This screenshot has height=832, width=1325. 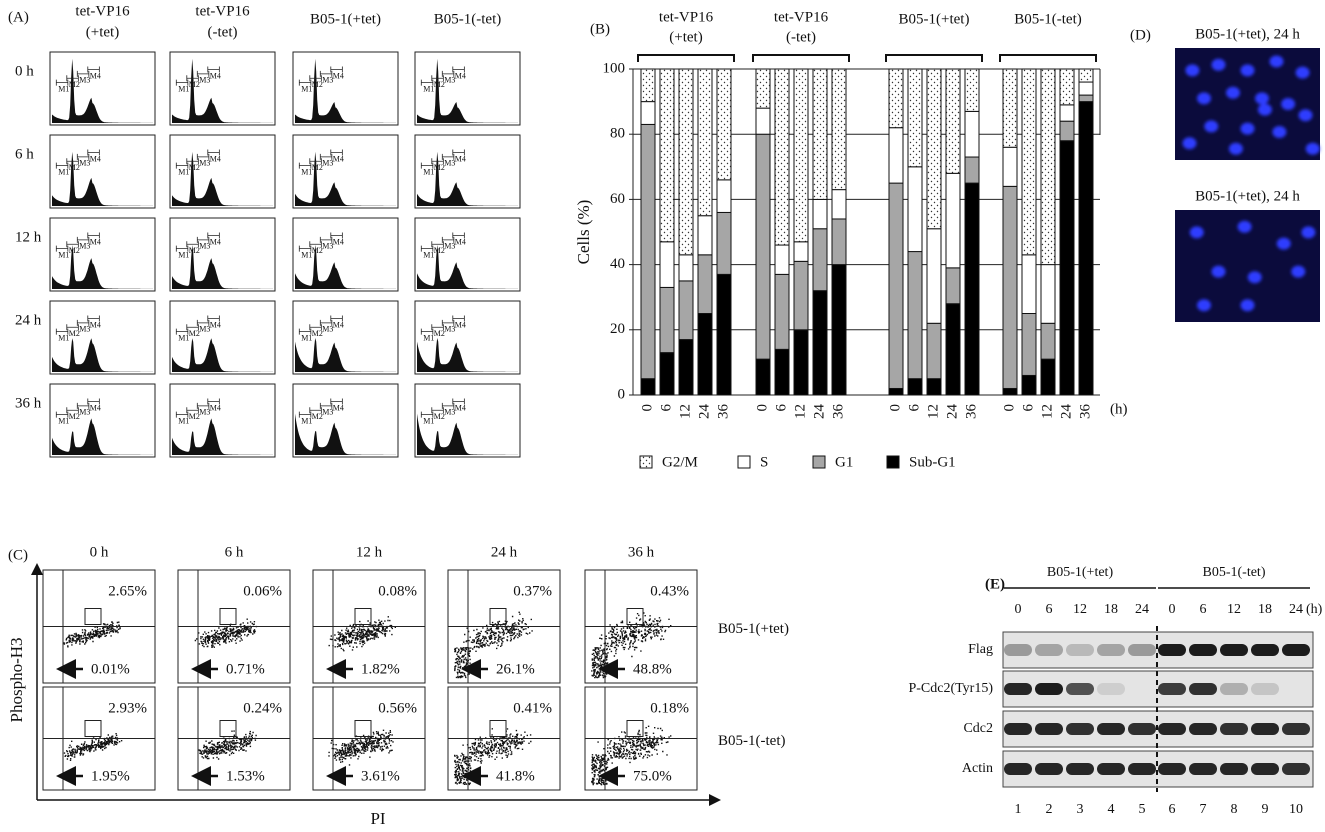 What do you see at coordinates (1252, 266) in the screenshot?
I see `nuclei` at bounding box center [1252, 266].